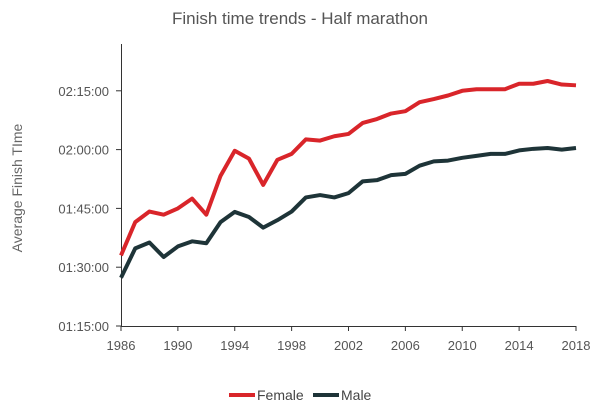  What do you see at coordinates (17, 187) in the screenshot?
I see `y-axis-label: Average Finish TIme` at bounding box center [17, 187].